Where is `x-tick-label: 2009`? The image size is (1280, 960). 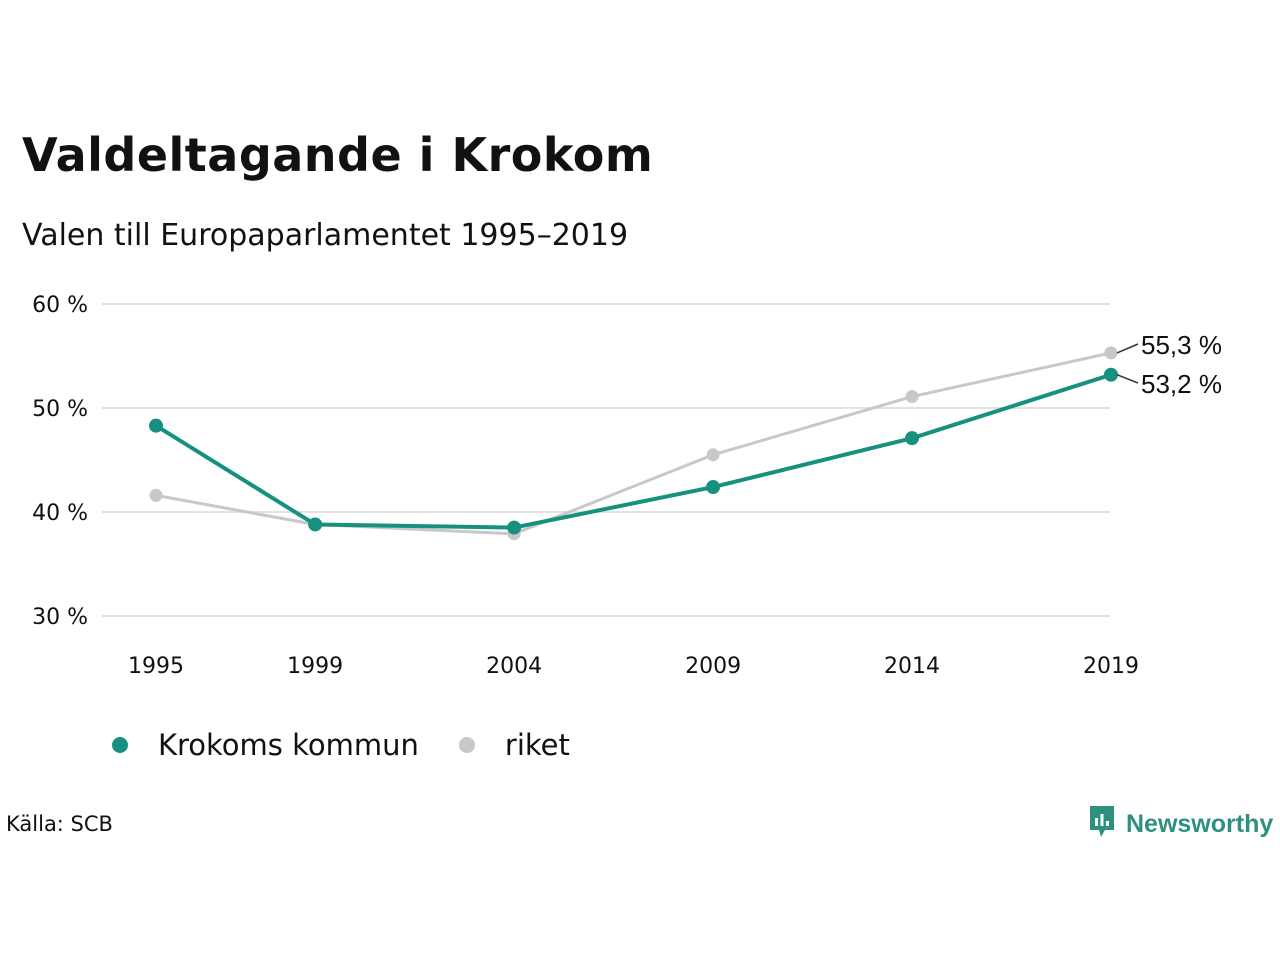 x-tick-label: 2009 is located at coordinates (713, 666).